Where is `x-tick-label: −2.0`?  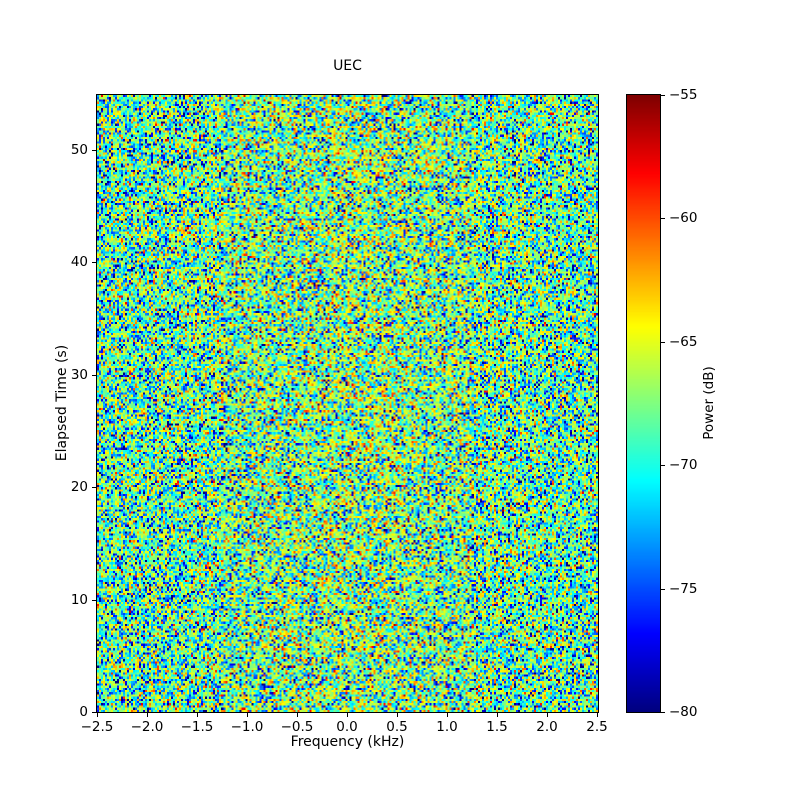
x-tick-label: −2.0 is located at coordinates (147, 727).